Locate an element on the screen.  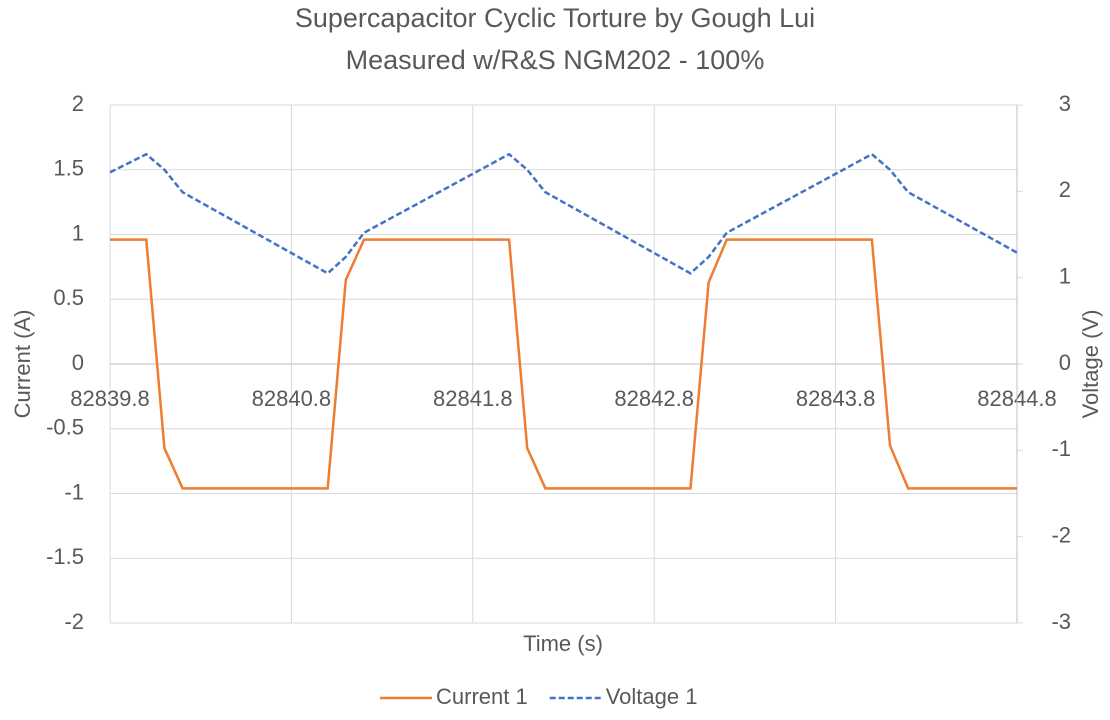
x-tick-label: 82842.8 is located at coordinates (654, 398).